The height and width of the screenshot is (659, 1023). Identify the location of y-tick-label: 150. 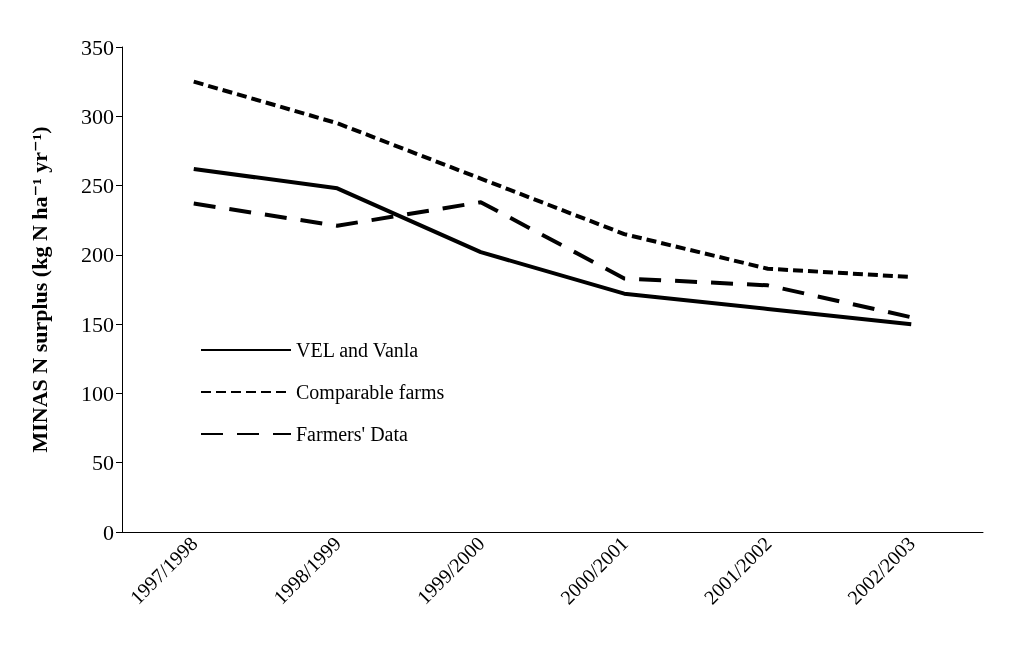
(97, 324).